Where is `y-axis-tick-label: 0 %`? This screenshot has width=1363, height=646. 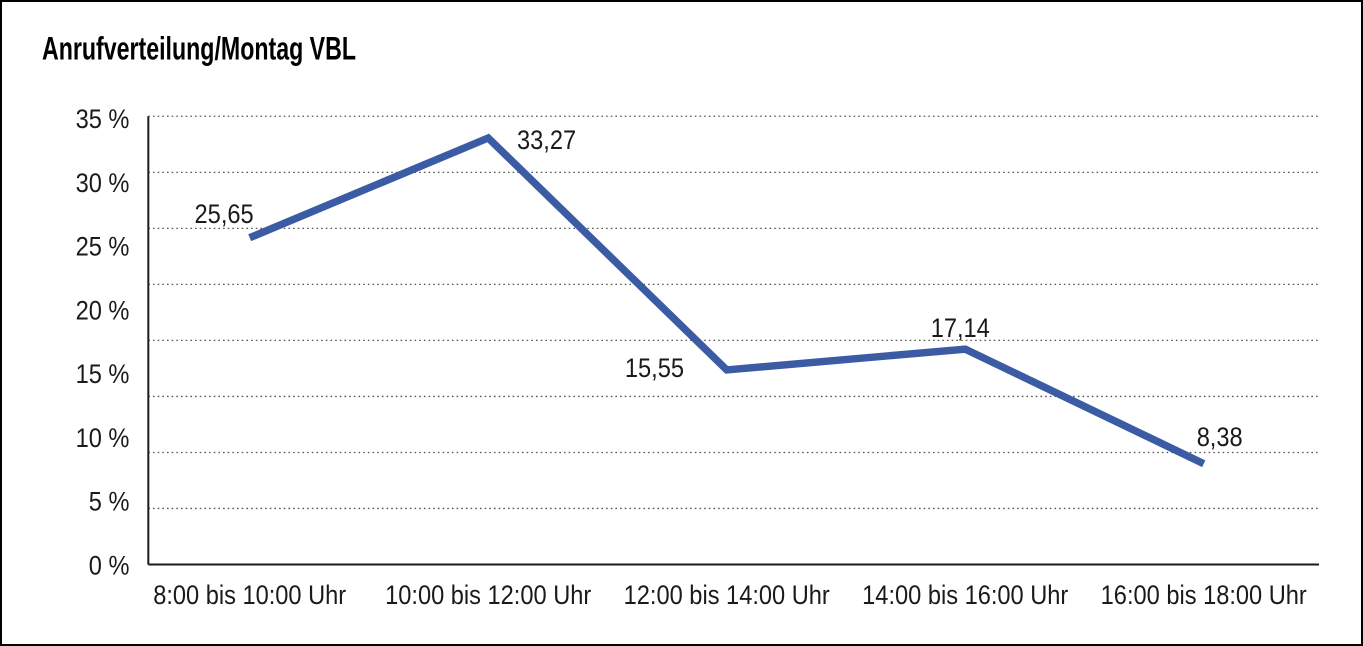
y-axis-tick-label: 0 % is located at coordinates (109, 565).